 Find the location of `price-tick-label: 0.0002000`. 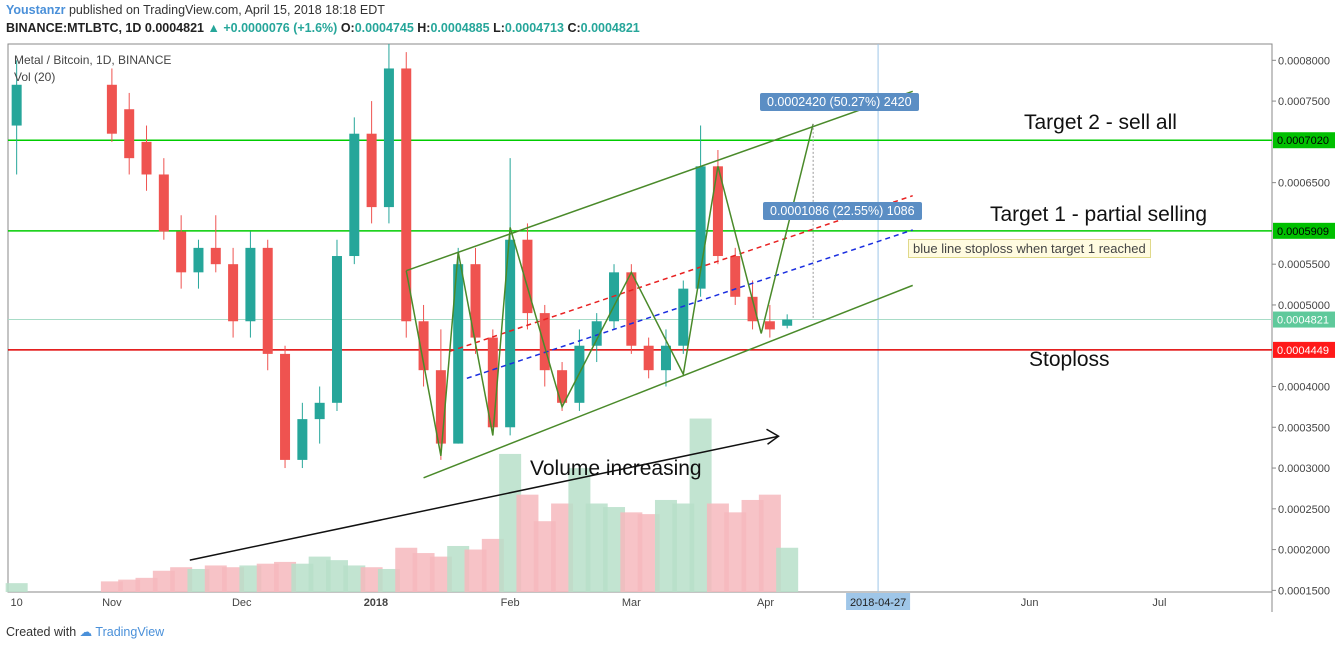

price-tick-label: 0.0002000 is located at coordinates (1304, 551).